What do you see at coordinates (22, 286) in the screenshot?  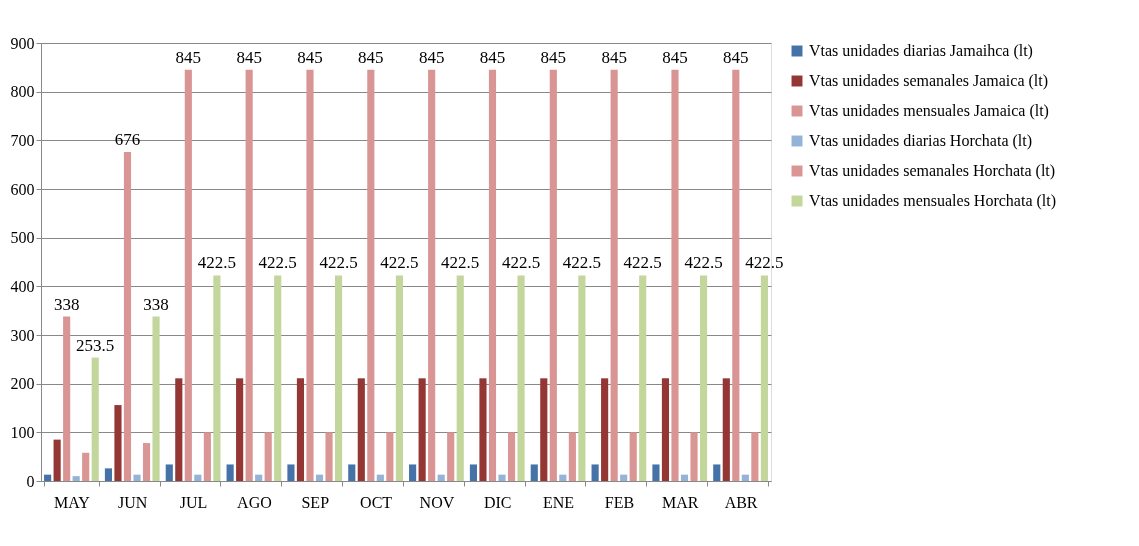 I see `y-tick-label: 400` at bounding box center [22, 286].